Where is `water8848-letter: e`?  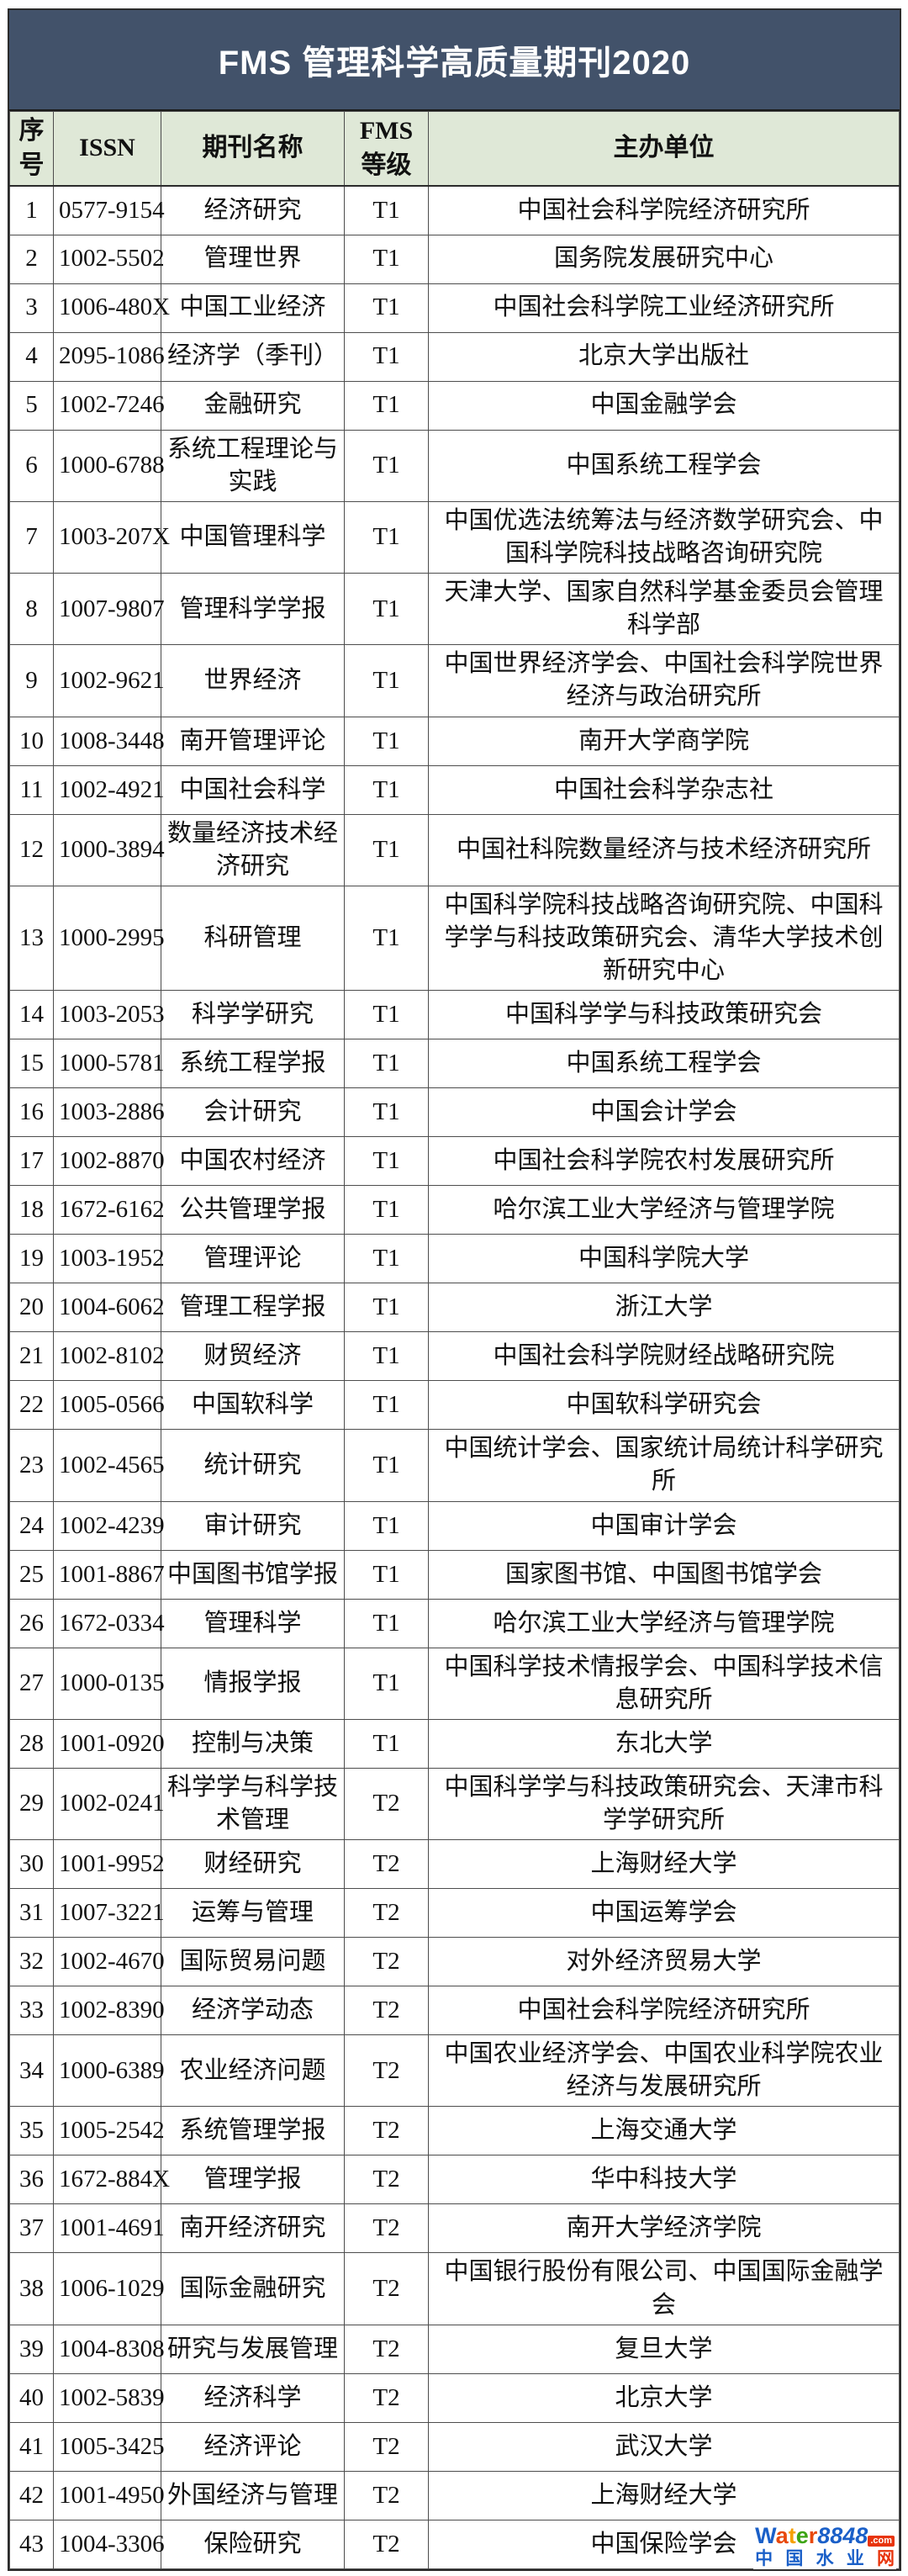
water8848-letter: e is located at coordinates (802, 2536).